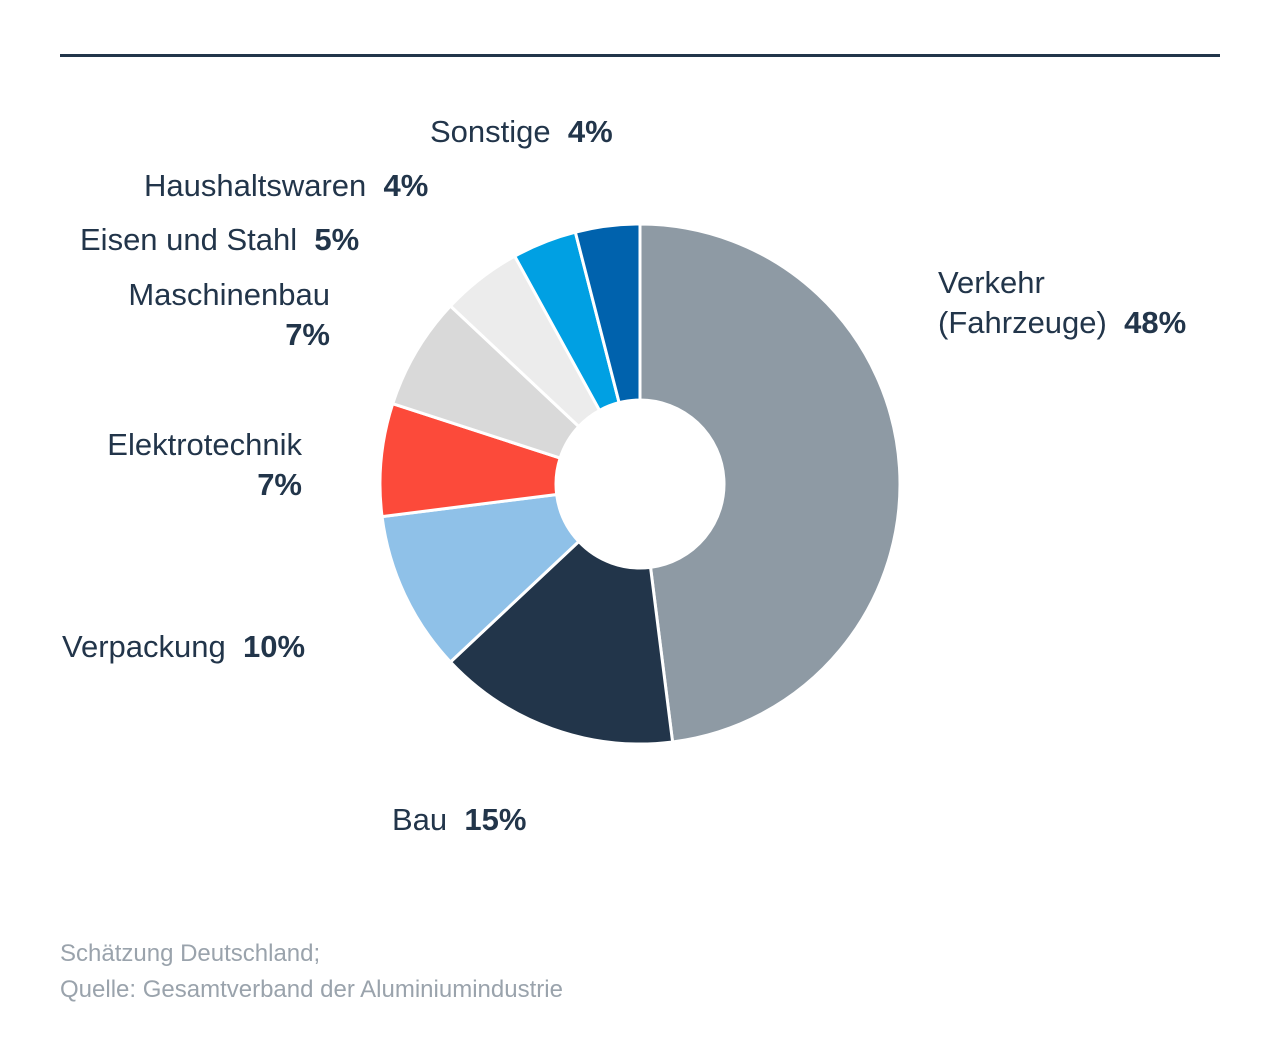 This screenshot has width=1280, height=1060. What do you see at coordinates (406, 185) in the screenshot?
I see `value-label-haushaltswaren: 4%` at bounding box center [406, 185].